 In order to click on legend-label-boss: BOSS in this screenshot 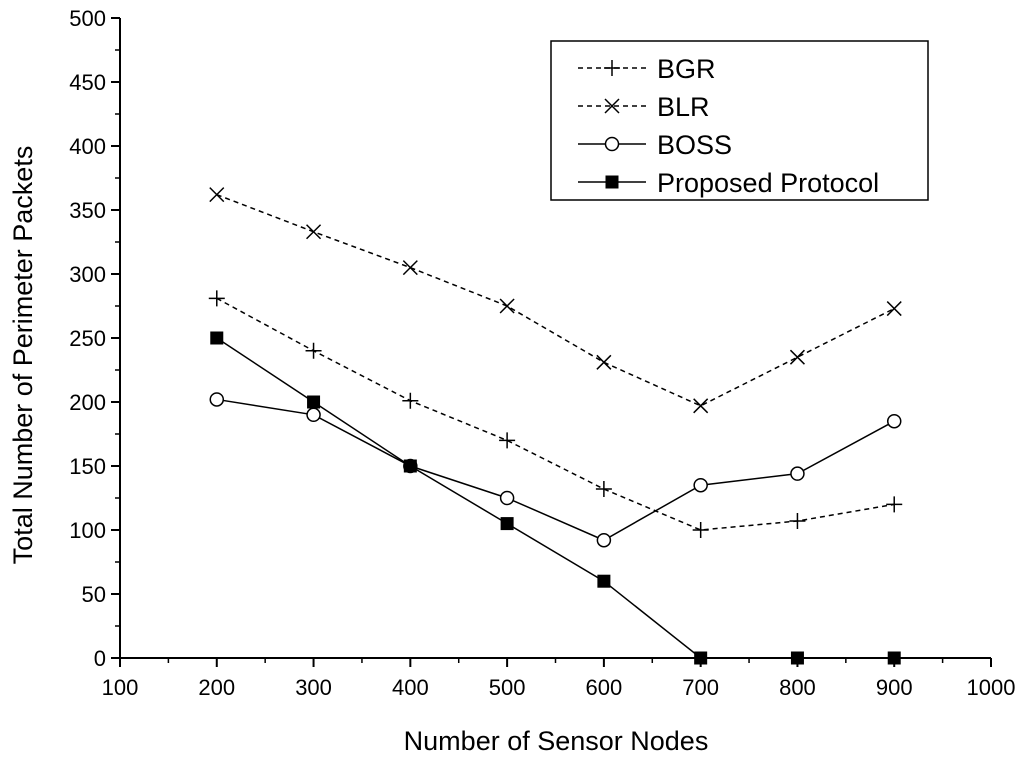, I will do `click(694, 145)`.